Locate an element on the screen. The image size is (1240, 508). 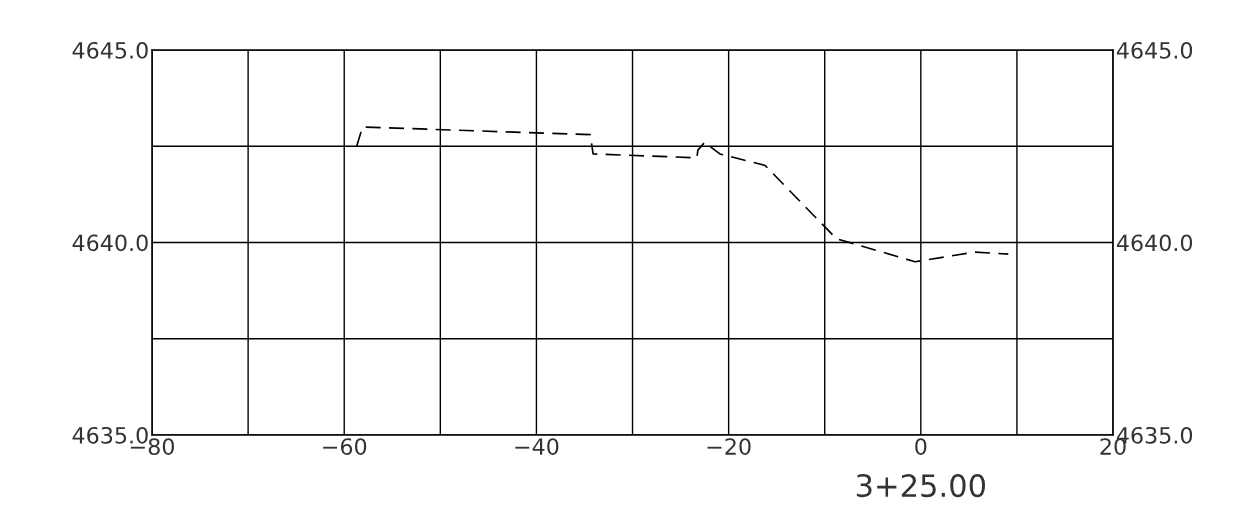
x-tick-label: 0 is located at coordinates (921, 446).